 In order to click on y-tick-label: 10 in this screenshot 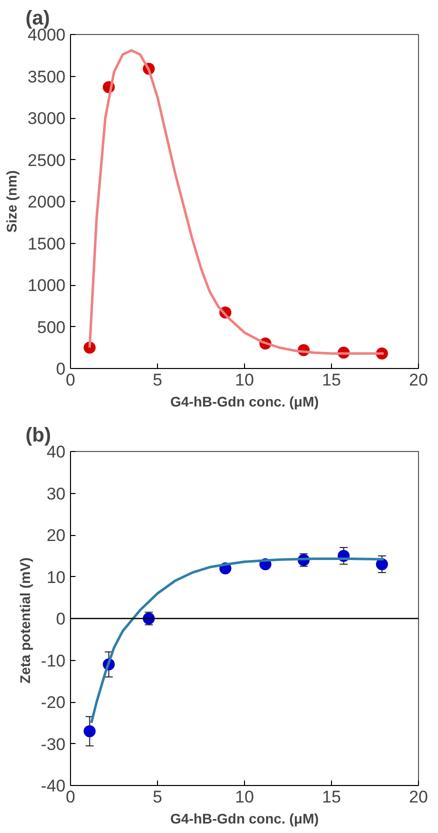, I will do `click(56, 577)`.